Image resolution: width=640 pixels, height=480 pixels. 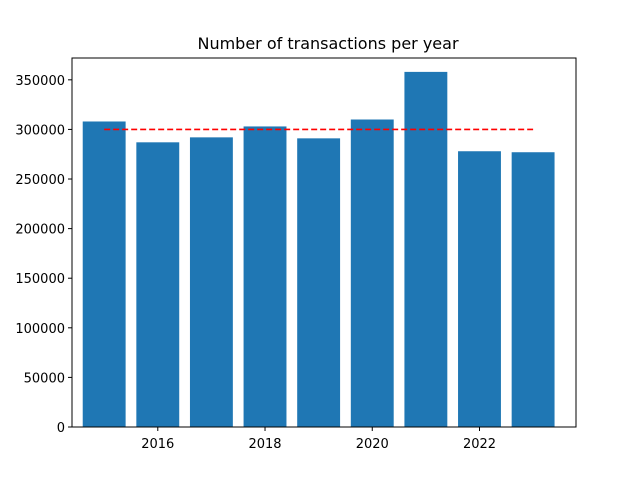 I want to click on y-tick-label: 200000, so click(x=40, y=230).